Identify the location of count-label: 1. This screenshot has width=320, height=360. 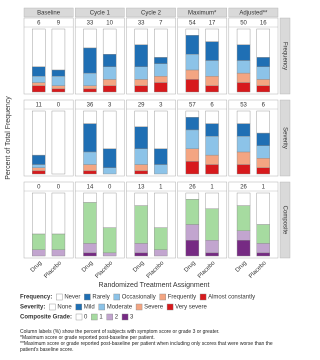
(212, 188).